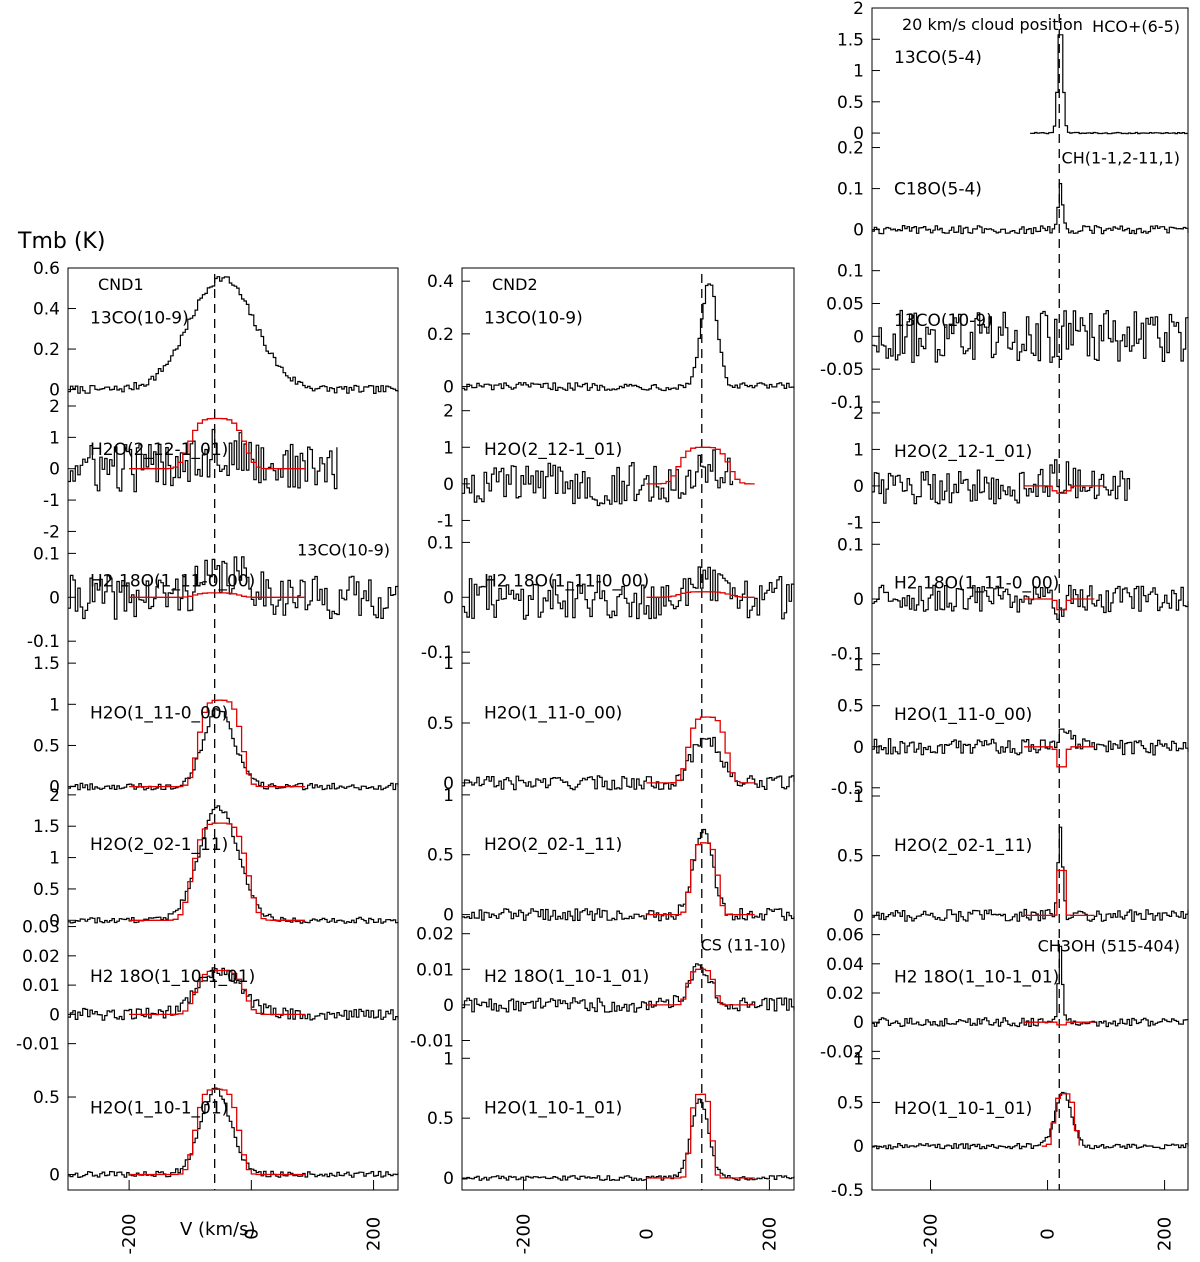 The width and height of the screenshot is (1200, 1262). What do you see at coordinates (553, 713) in the screenshot?
I see `line-label: H2O(1_11-0_00)` at bounding box center [553, 713].